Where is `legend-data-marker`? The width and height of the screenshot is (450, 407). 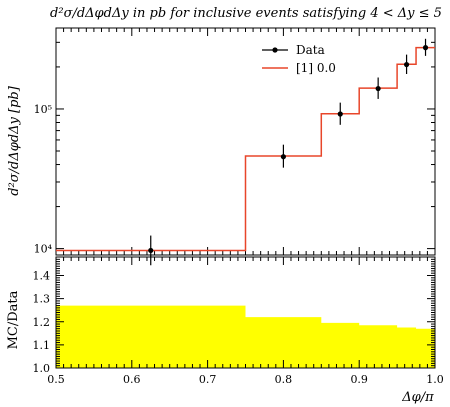
legend-data-marker is located at coordinates (275, 50).